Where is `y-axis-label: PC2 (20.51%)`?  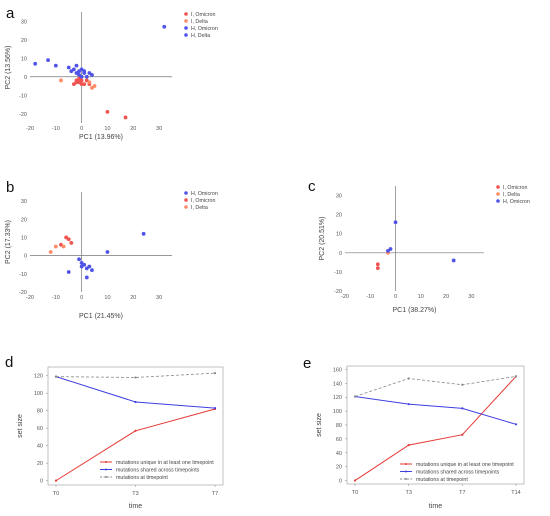
y-axis-label: PC2 (20.51%) is located at coordinates (322, 239).